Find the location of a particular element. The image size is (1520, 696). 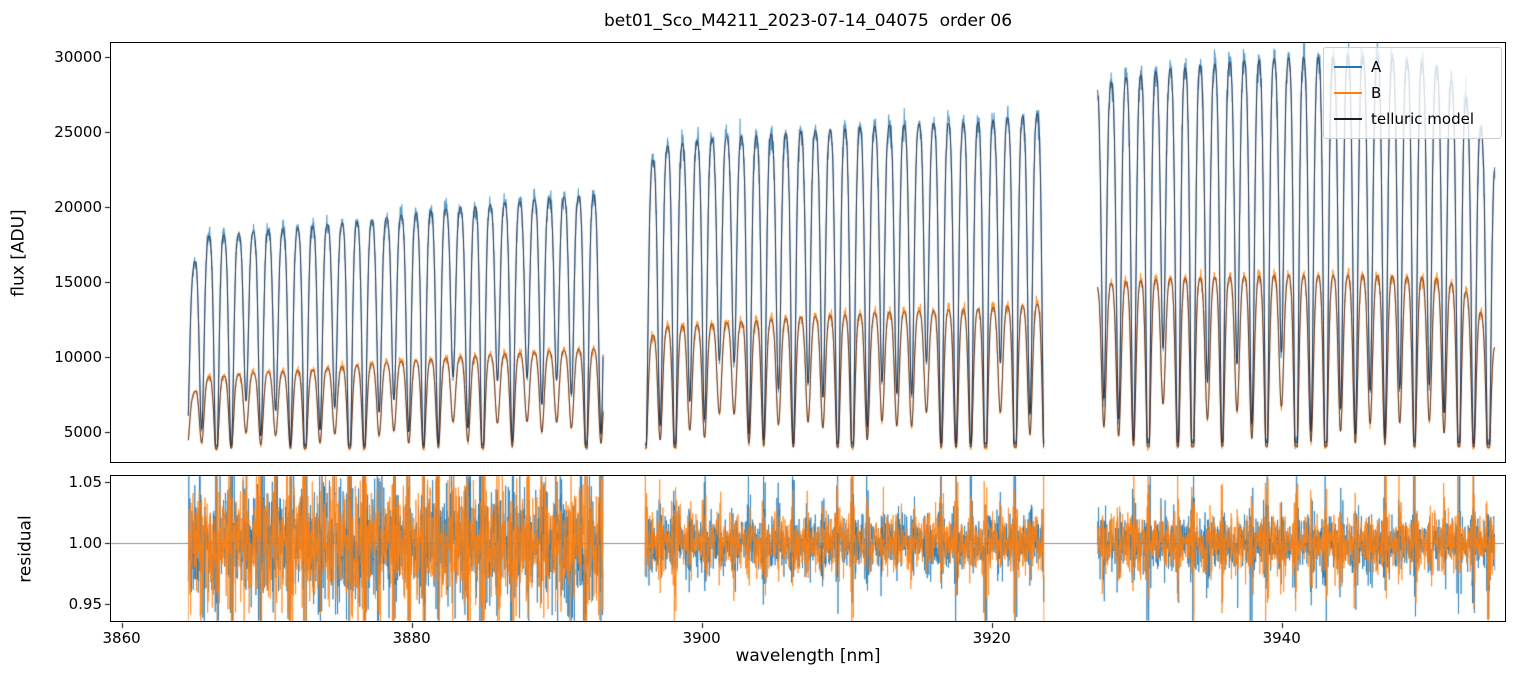

wavelength-xtick-label: 3860 is located at coordinates (121, 638).